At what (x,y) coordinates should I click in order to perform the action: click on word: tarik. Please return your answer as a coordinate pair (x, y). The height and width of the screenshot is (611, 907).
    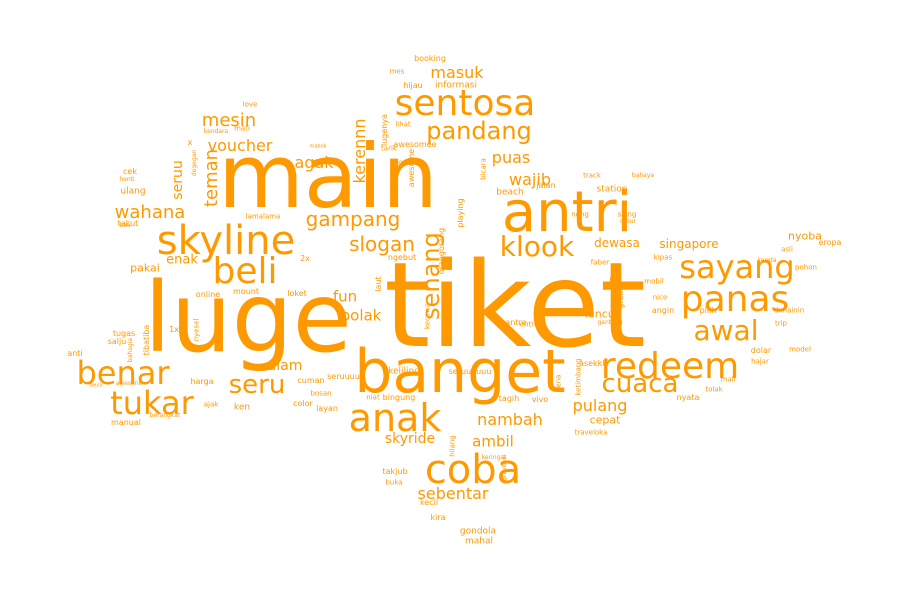
    Looking at the image, I should click on (389, 148).